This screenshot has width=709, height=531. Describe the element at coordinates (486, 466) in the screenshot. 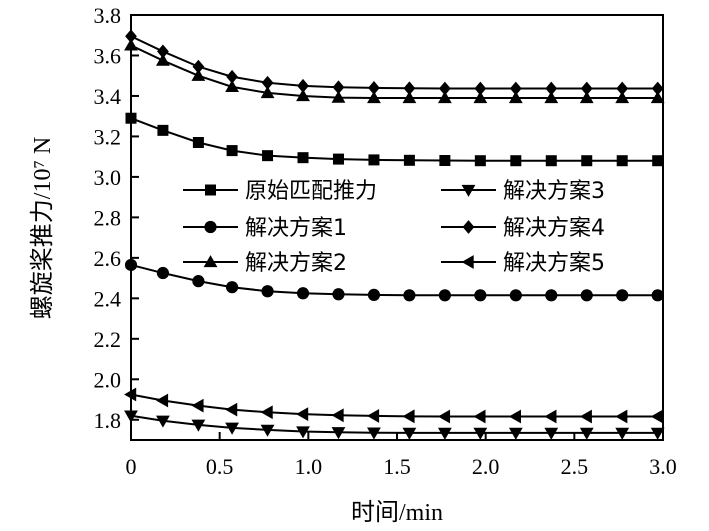

I see `x-tick-label: 2.0` at that location.